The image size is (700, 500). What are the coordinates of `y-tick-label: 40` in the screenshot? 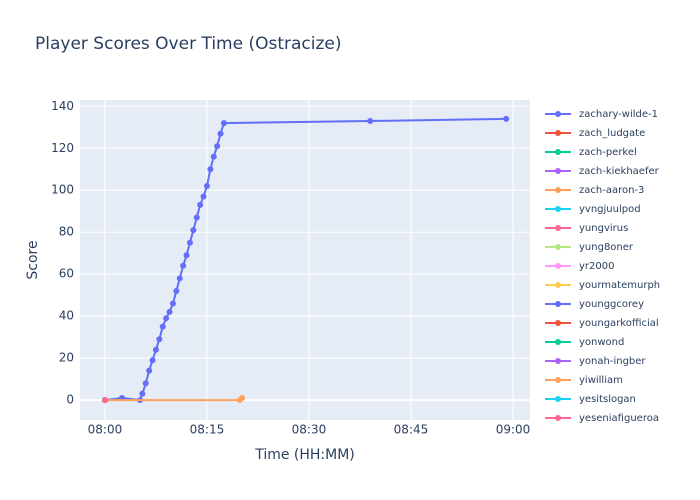 It's located at (66, 316).